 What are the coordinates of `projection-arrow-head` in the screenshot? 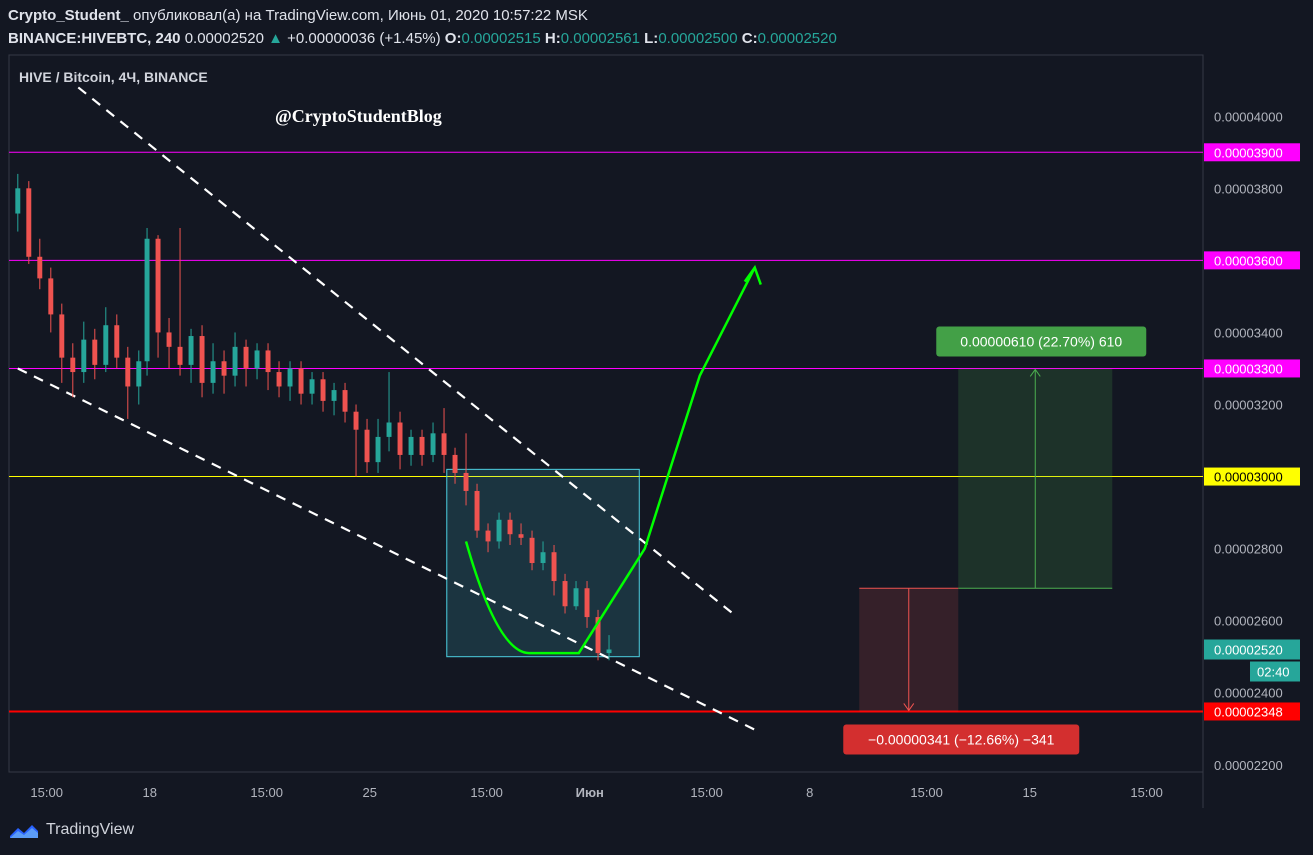 It's located at (752, 274).